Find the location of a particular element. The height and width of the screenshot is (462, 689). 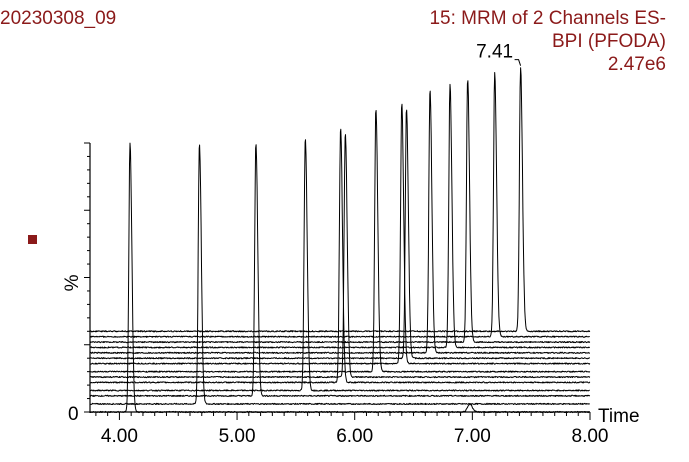

peak-label: 7.41 is located at coordinates (494, 52).